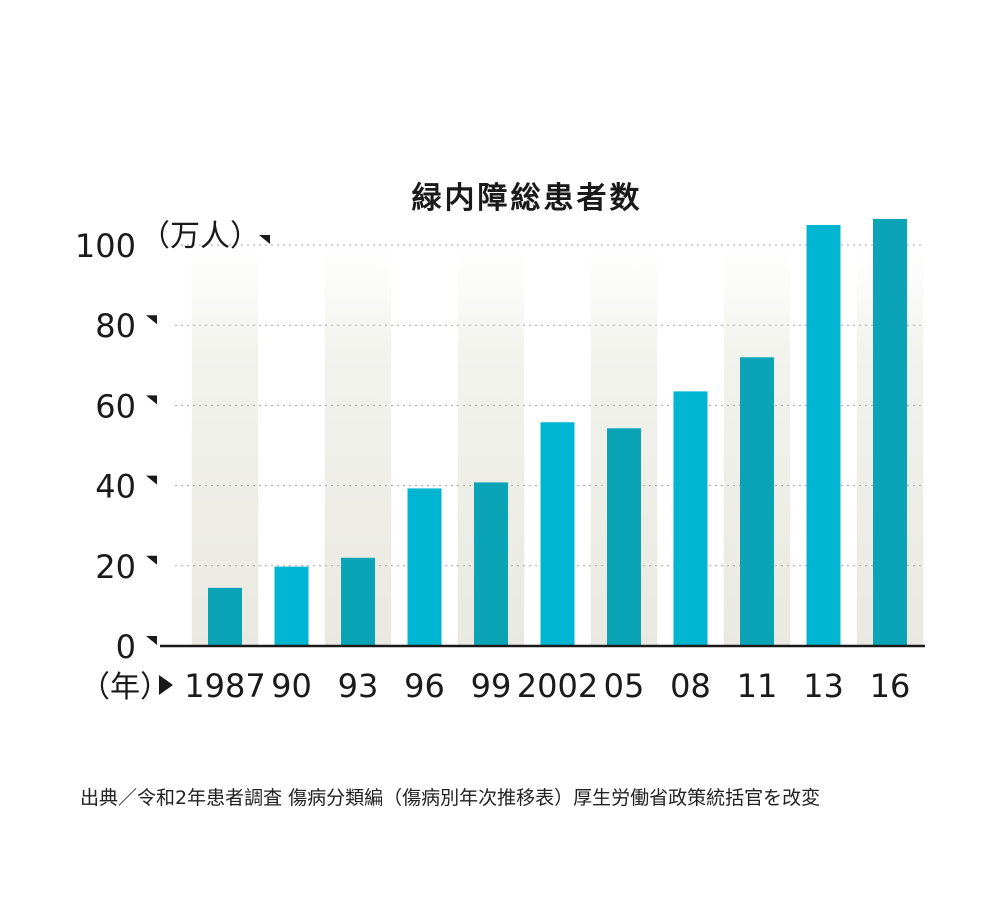 The width and height of the screenshot is (1000, 900). What do you see at coordinates (557, 686) in the screenshot?
I see `x-tick-label: 2002` at bounding box center [557, 686].